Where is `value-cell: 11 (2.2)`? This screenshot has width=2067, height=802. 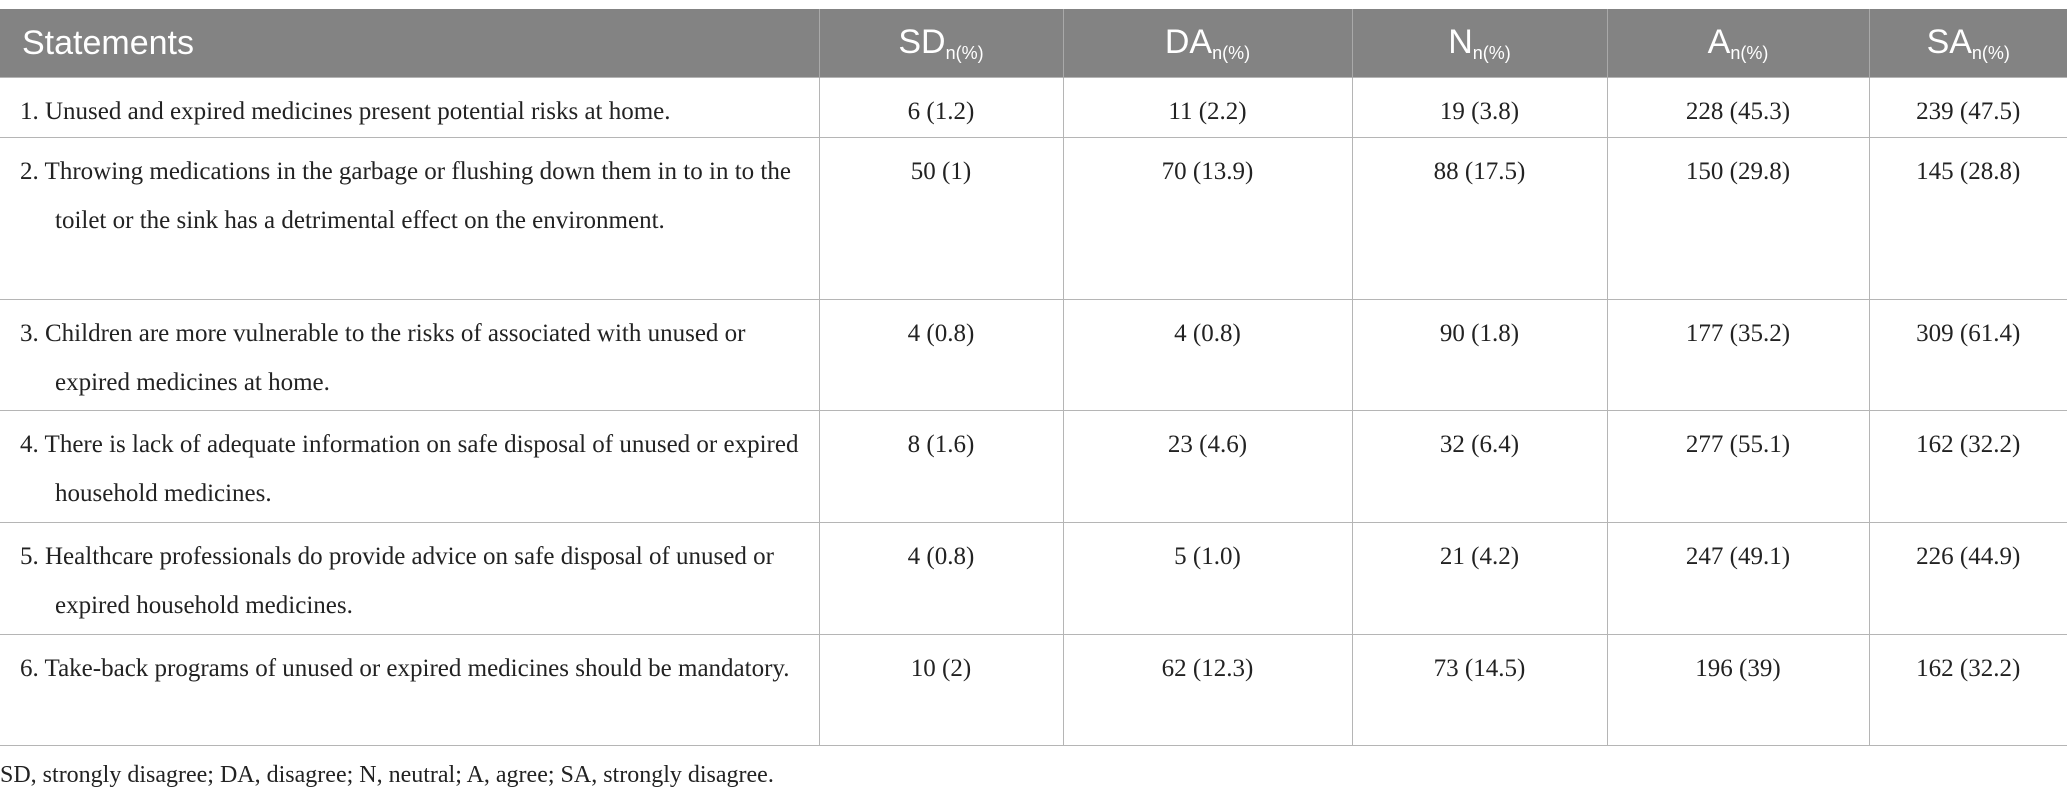 value-cell: 11 (2.2) is located at coordinates (1207, 107).